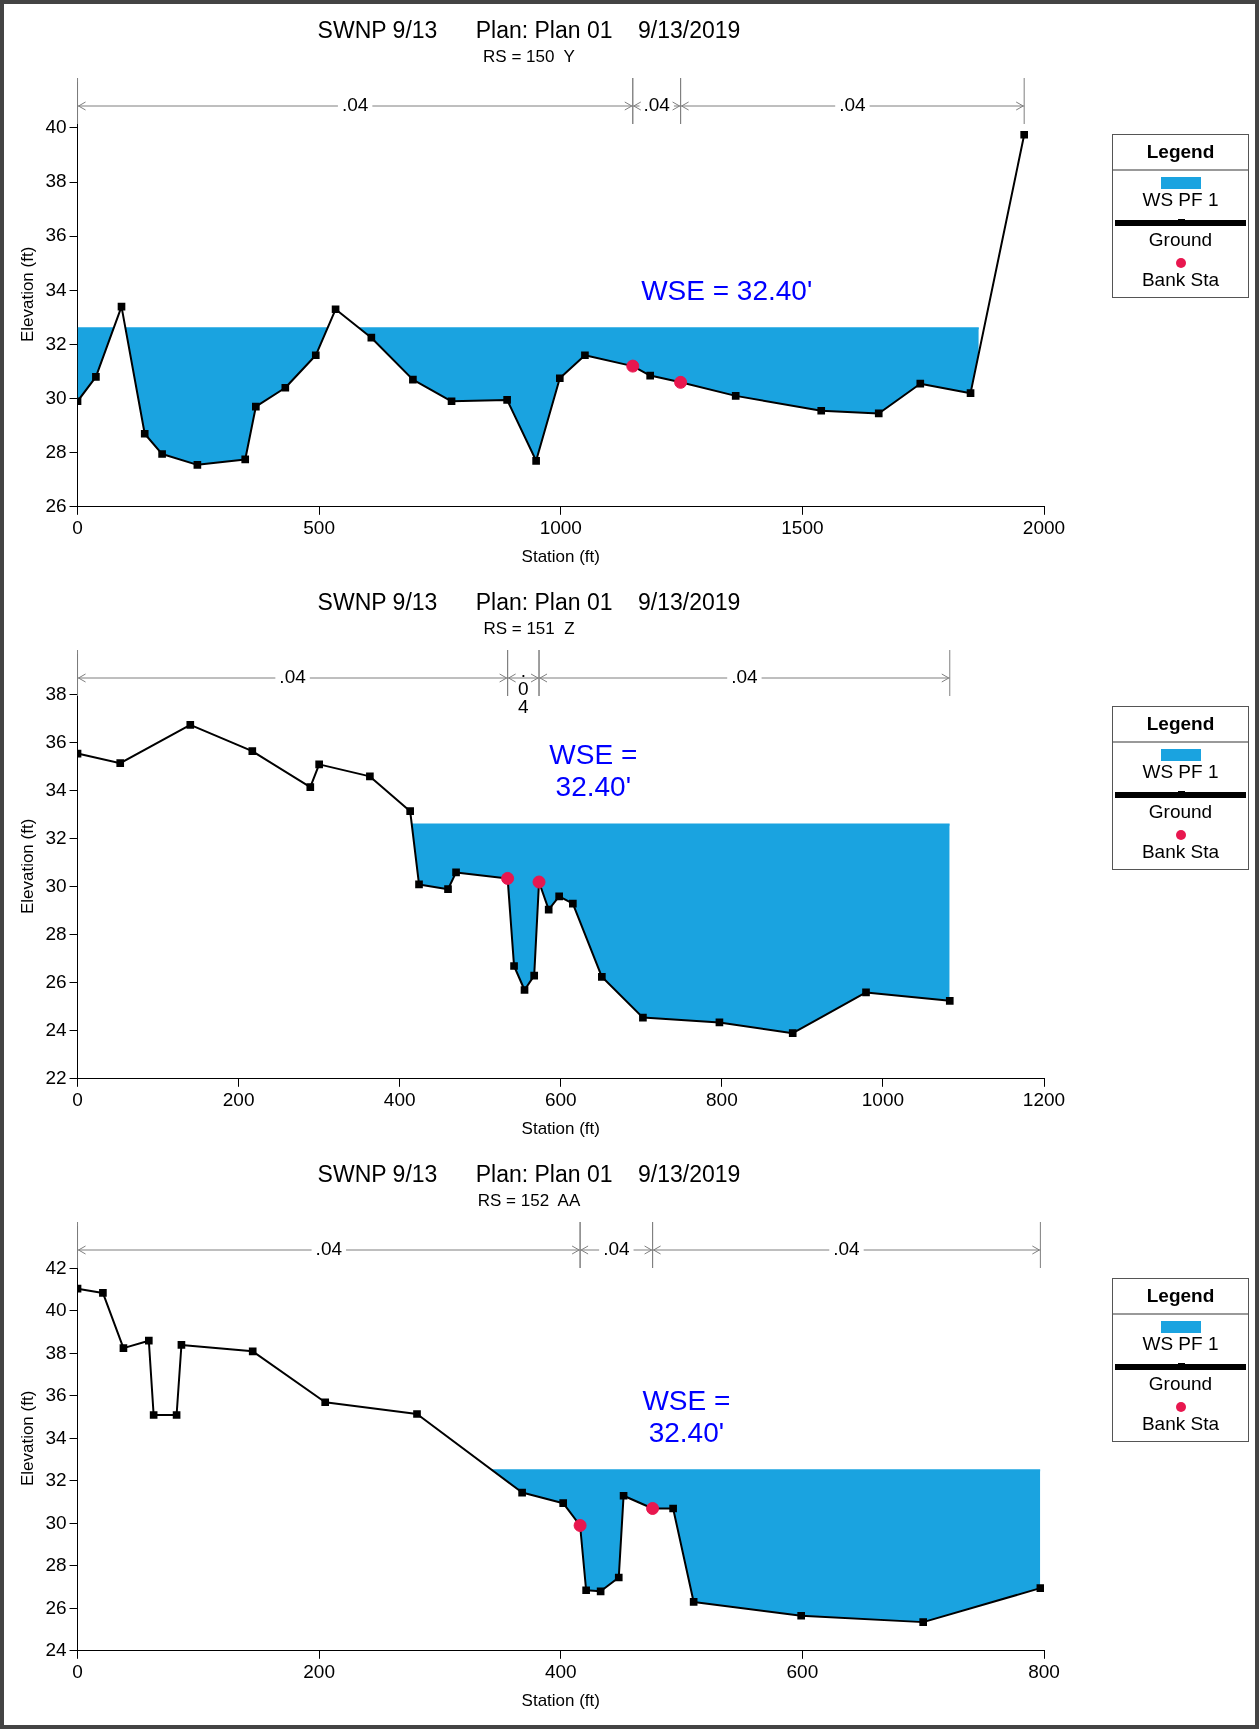 This screenshot has height=1729, width=1259. Describe the element at coordinates (56, 1267) in the screenshot. I see `y-tick-label: 42` at that location.